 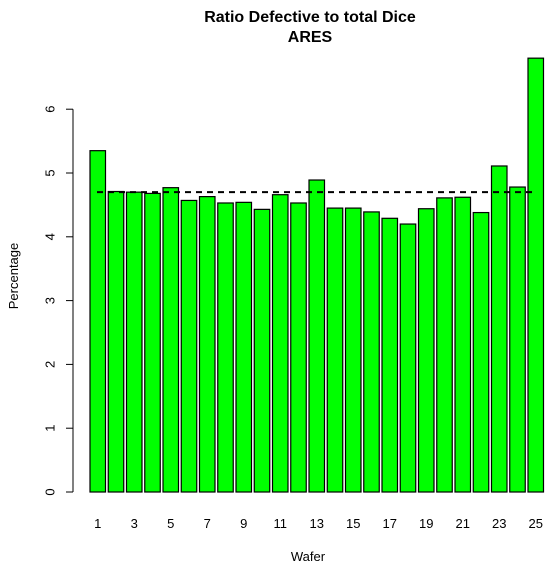 I want to click on x-tick-label: 19, so click(x=426, y=523).